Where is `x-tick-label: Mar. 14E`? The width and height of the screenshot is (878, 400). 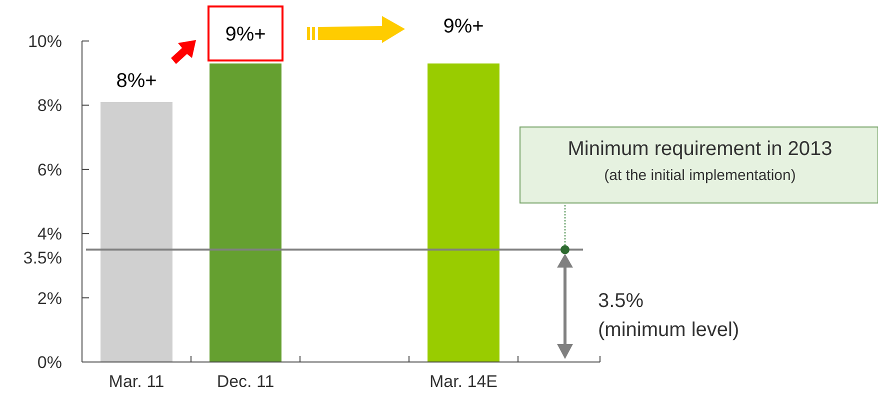 x-tick-label: Mar. 14E is located at coordinates (463, 381).